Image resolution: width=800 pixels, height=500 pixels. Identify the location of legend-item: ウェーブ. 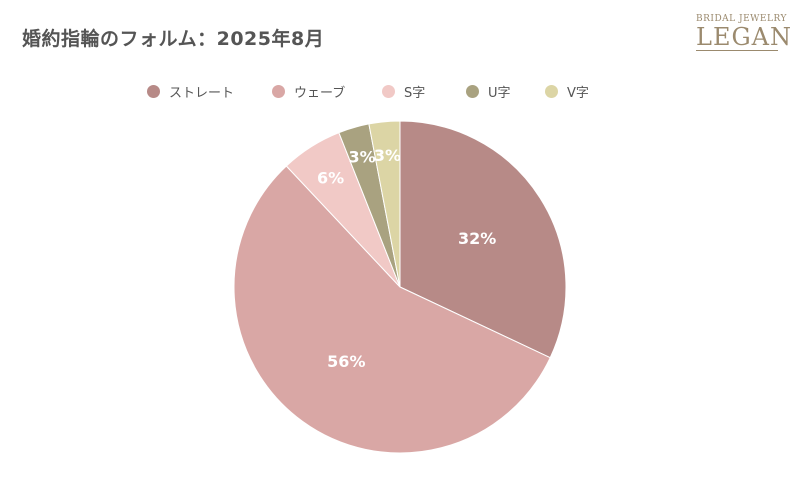
(308, 91).